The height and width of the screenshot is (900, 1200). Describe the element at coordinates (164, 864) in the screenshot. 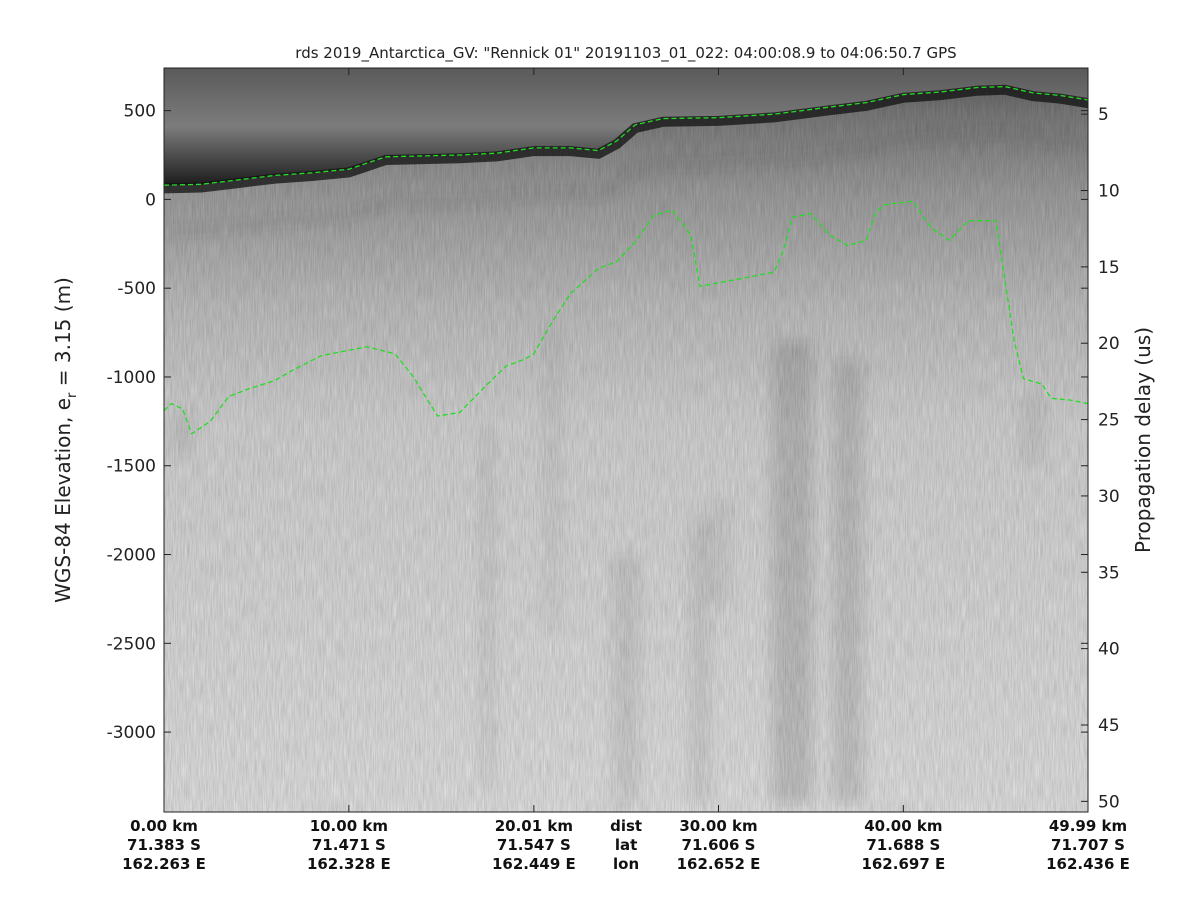

I see `x-tick-lon-0: 162.263 E` at that location.